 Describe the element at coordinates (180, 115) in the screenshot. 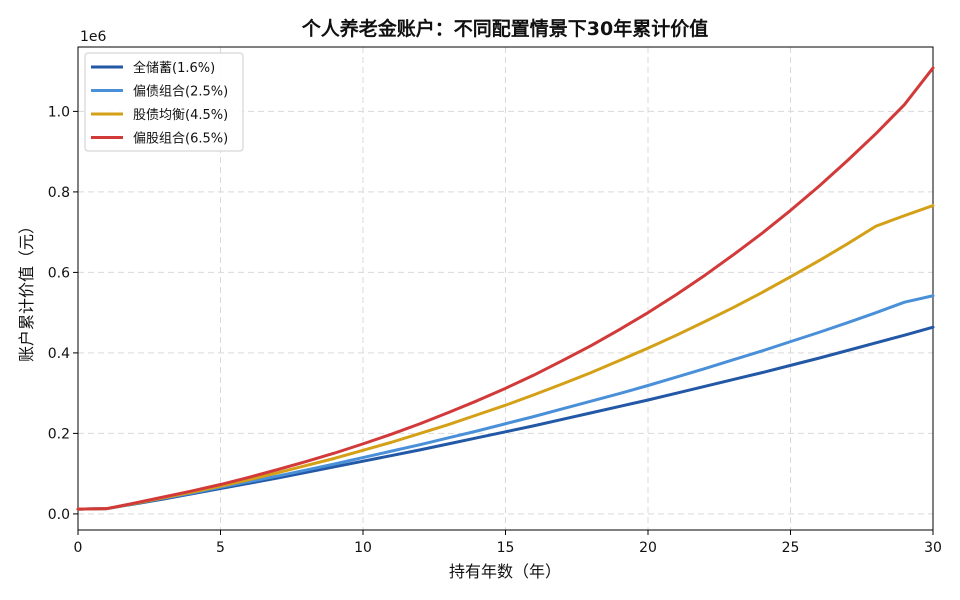

I see `legend-label: 股债均衡(4.5%)` at that location.